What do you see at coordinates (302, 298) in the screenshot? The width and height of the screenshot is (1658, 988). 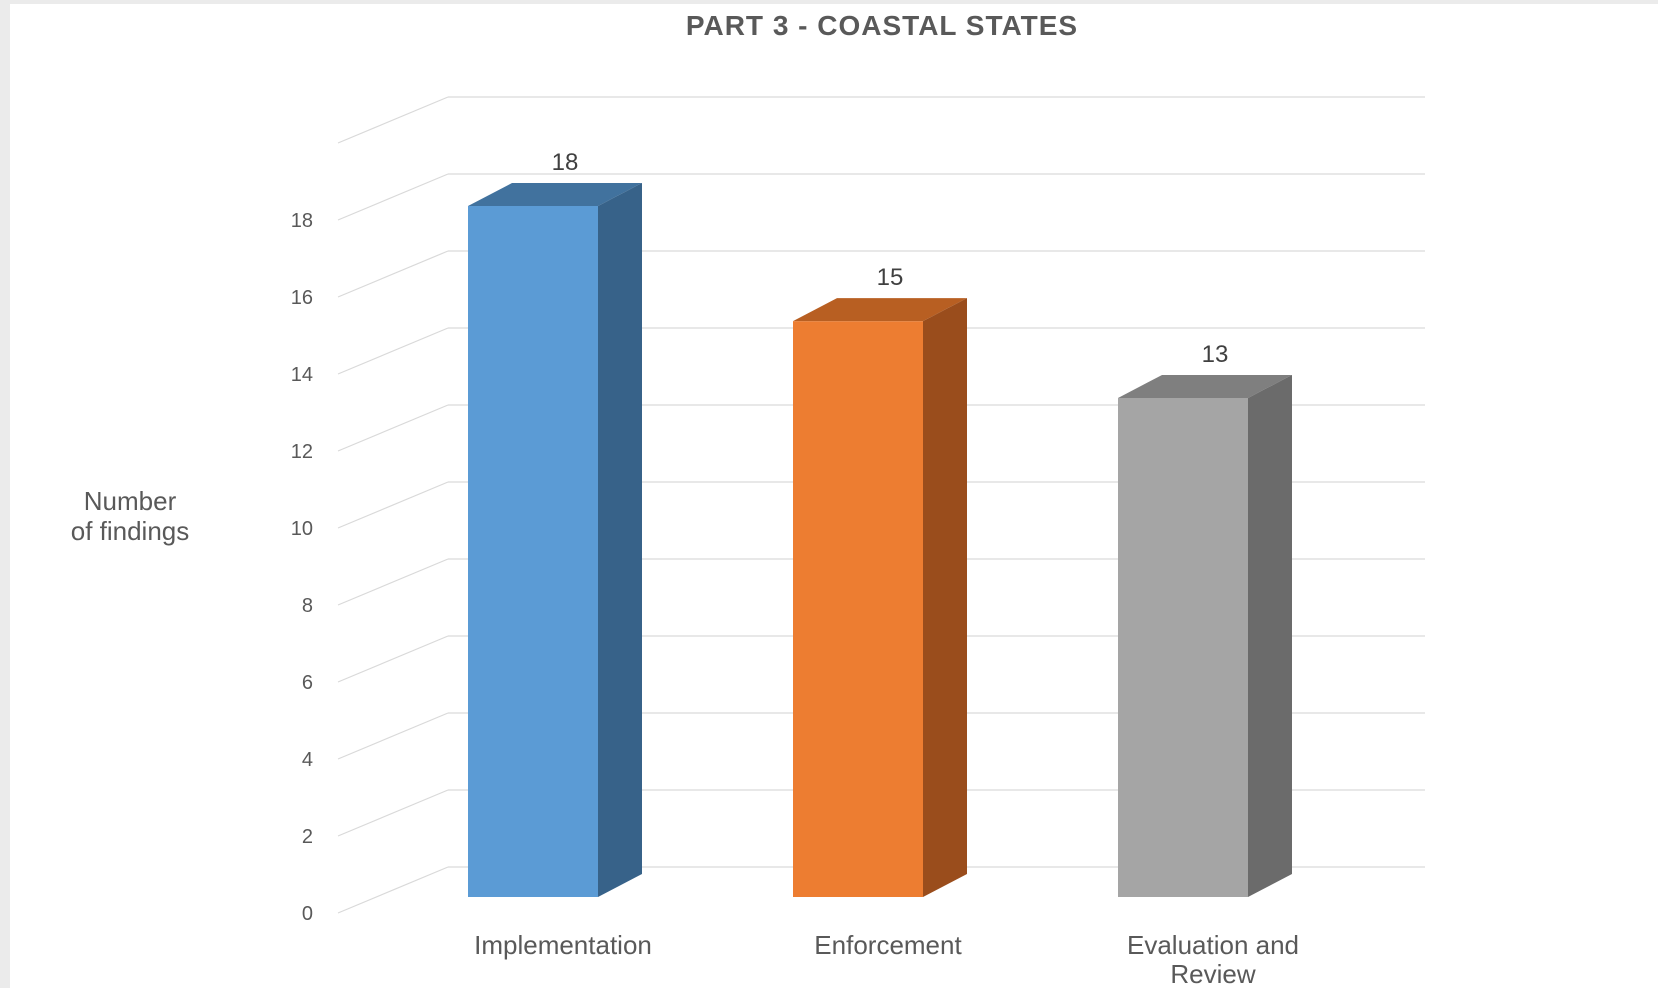 I see `y-tick-label: 16` at bounding box center [302, 298].